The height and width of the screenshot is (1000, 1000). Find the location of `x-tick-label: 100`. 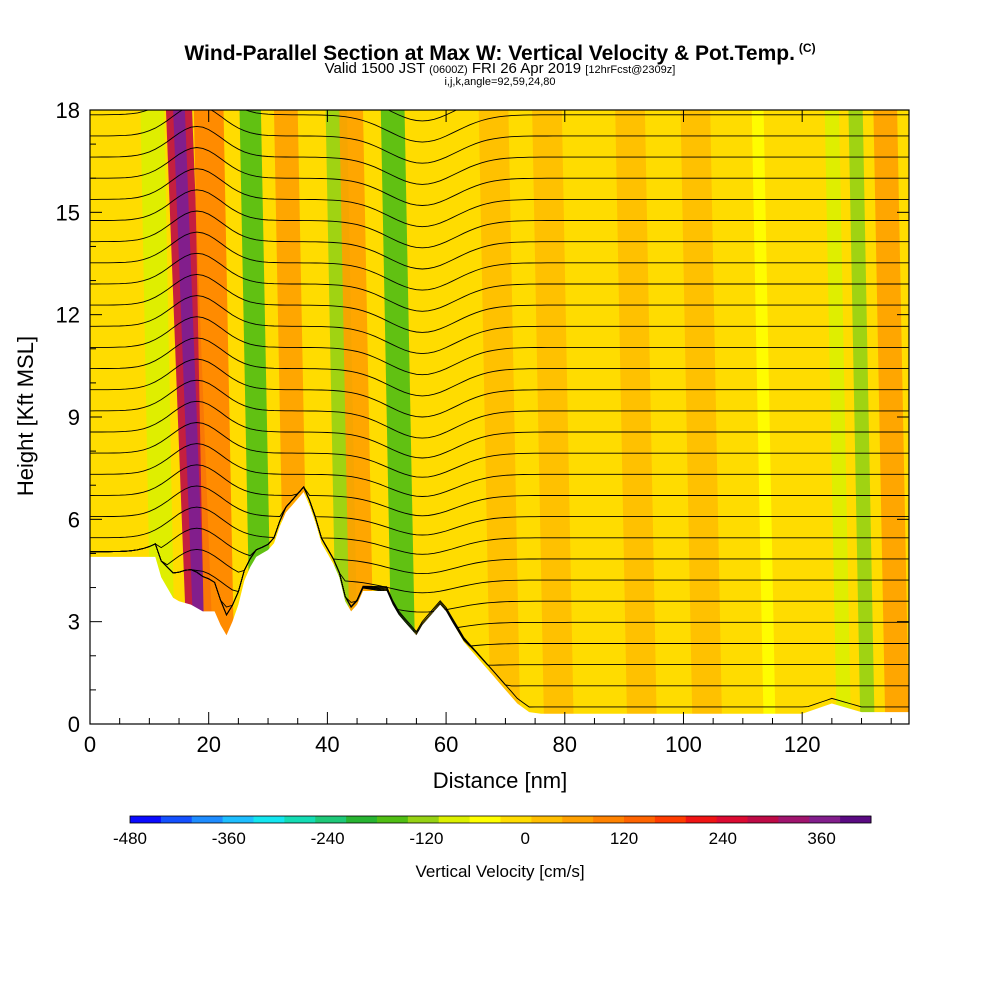

x-tick-label: 100 is located at coordinates (683, 744).